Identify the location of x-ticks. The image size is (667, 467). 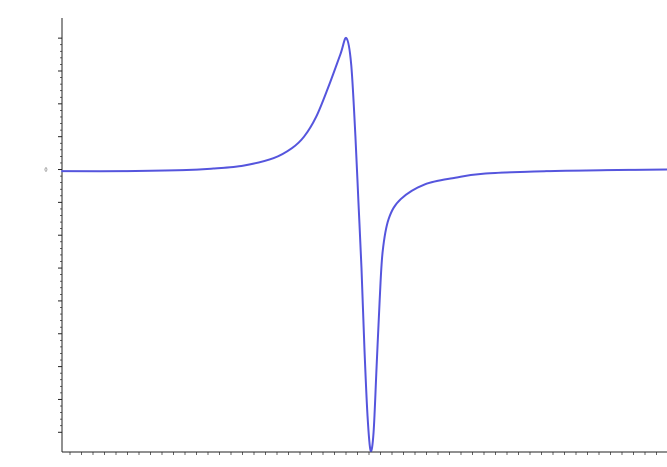
(363, 453).